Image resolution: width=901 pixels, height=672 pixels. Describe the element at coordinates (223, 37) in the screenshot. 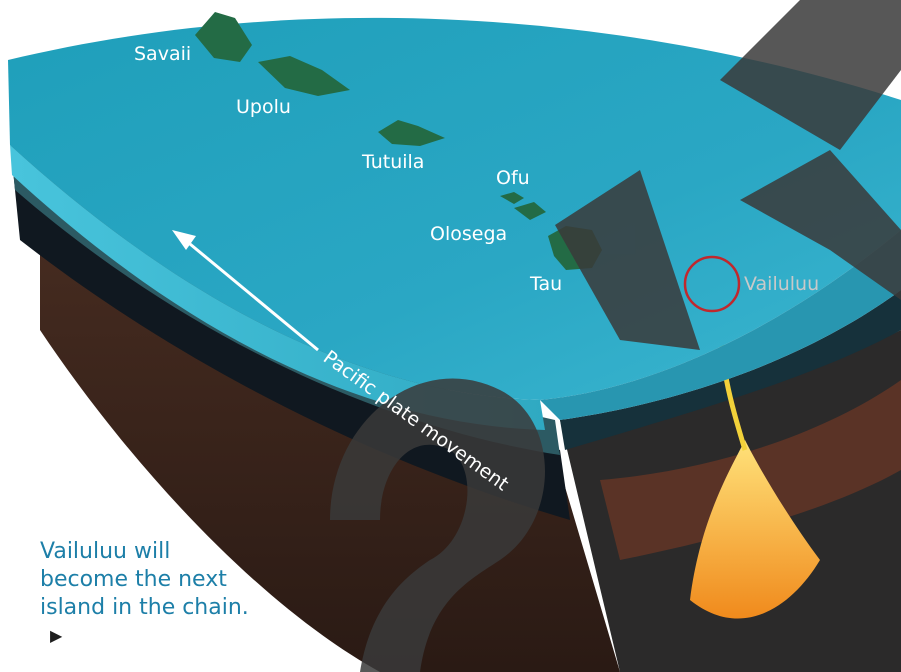

I see `savaii-island` at that location.